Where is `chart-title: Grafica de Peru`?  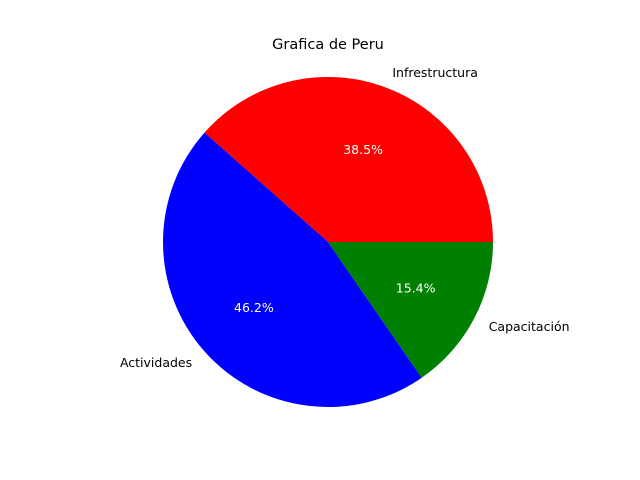 chart-title: Grafica de Peru is located at coordinates (328, 45).